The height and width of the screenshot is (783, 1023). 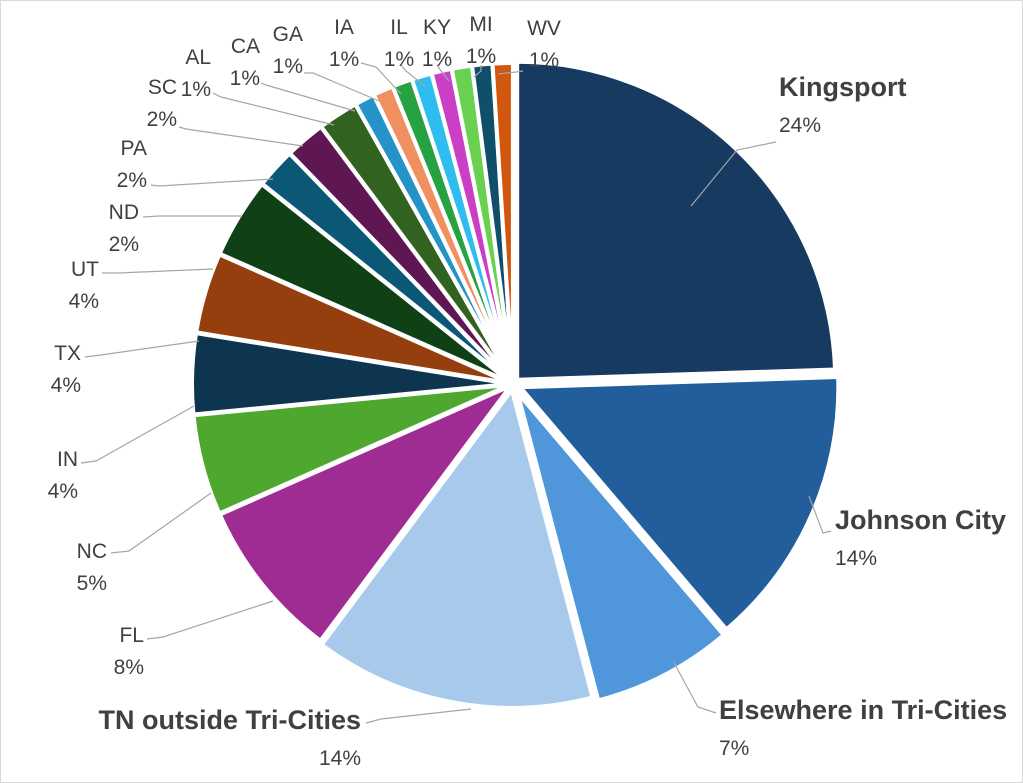 What do you see at coordinates (129, 667) in the screenshot?
I see `data-label-percent: 8%` at bounding box center [129, 667].